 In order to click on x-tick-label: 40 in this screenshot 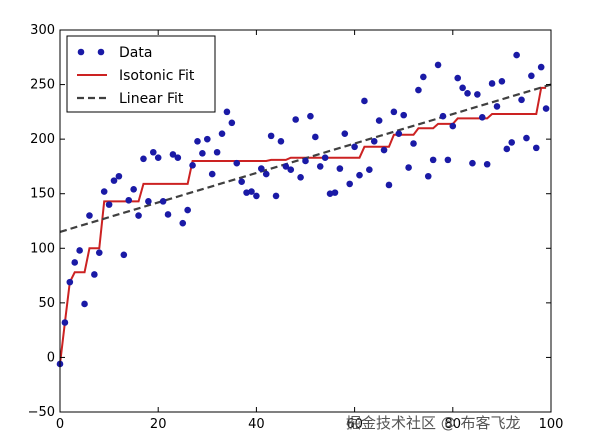, I will do `click(256, 424)`.